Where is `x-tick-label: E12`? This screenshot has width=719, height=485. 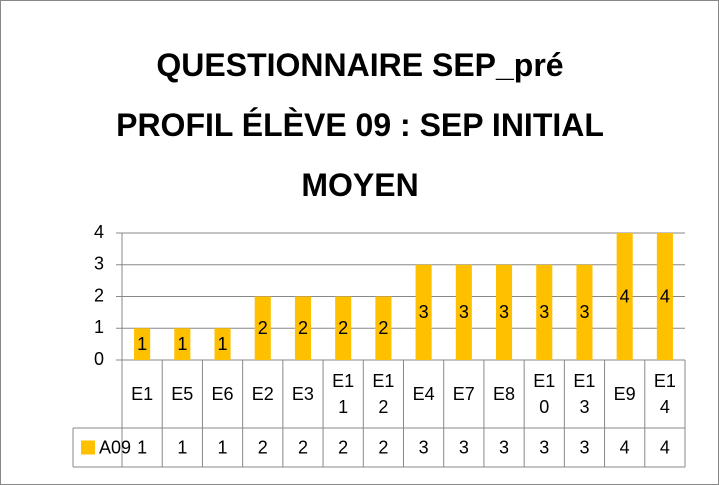 x-tick-label: E12 is located at coordinates (383, 394).